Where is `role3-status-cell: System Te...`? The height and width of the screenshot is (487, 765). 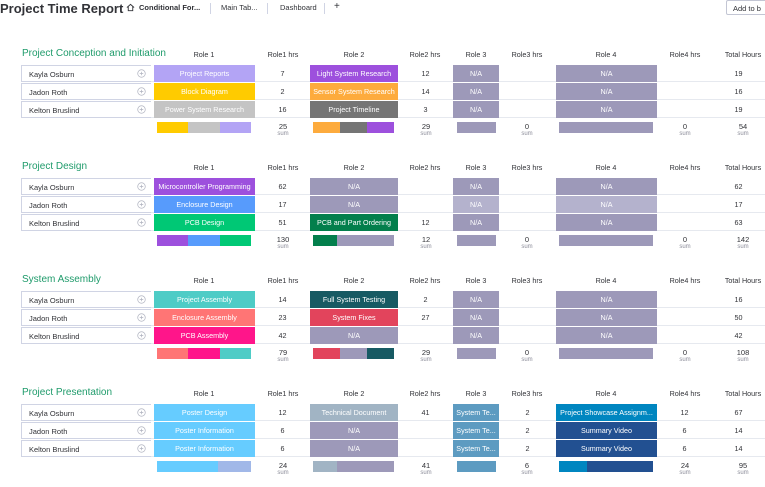
role3-status-cell: System Te... is located at coordinates (476, 448).